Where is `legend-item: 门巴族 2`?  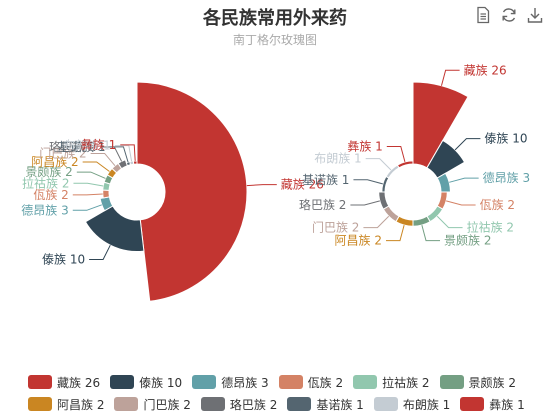 legend-item: 门巴族 2 is located at coordinates (152, 404).